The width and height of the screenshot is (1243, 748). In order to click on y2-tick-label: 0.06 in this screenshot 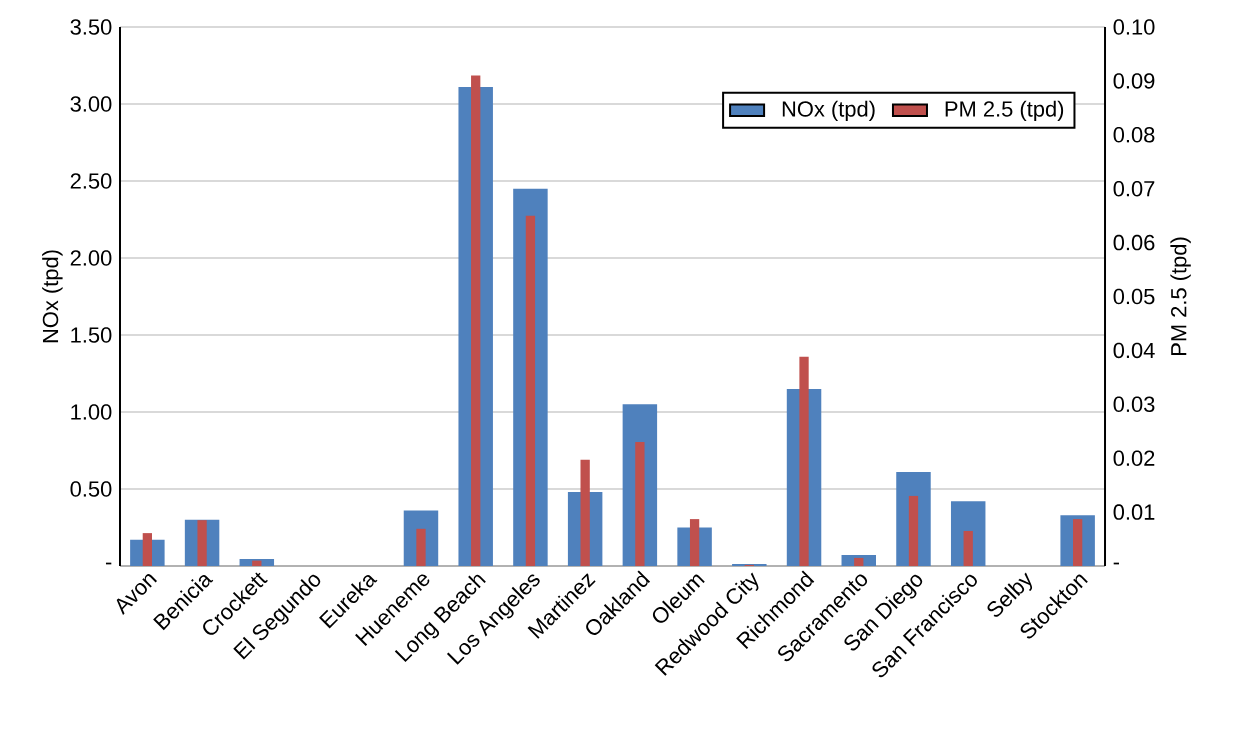, I will do `click(1134, 242)`.